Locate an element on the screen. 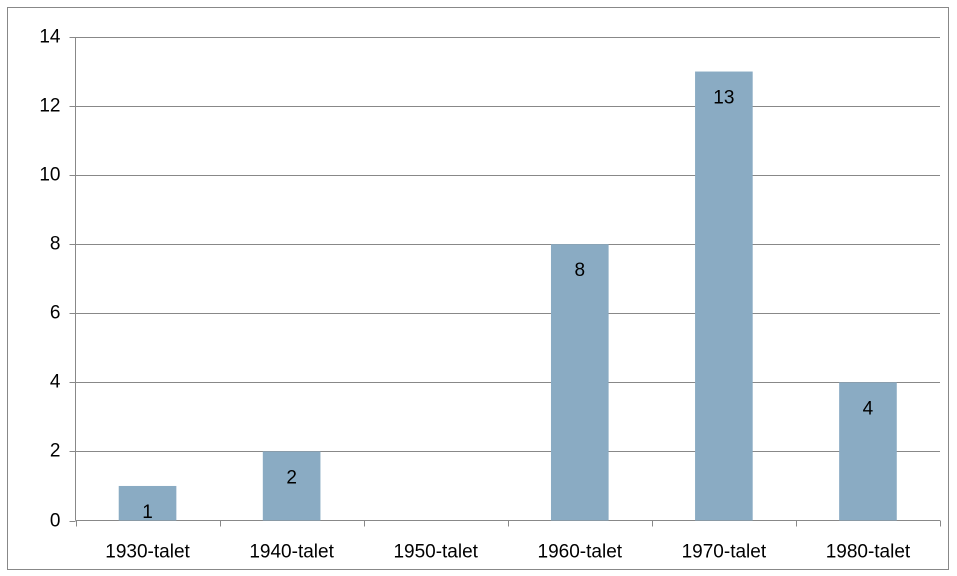 The image size is (957, 576). x-tick-label: 1970-talet is located at coordinates (724, 552).